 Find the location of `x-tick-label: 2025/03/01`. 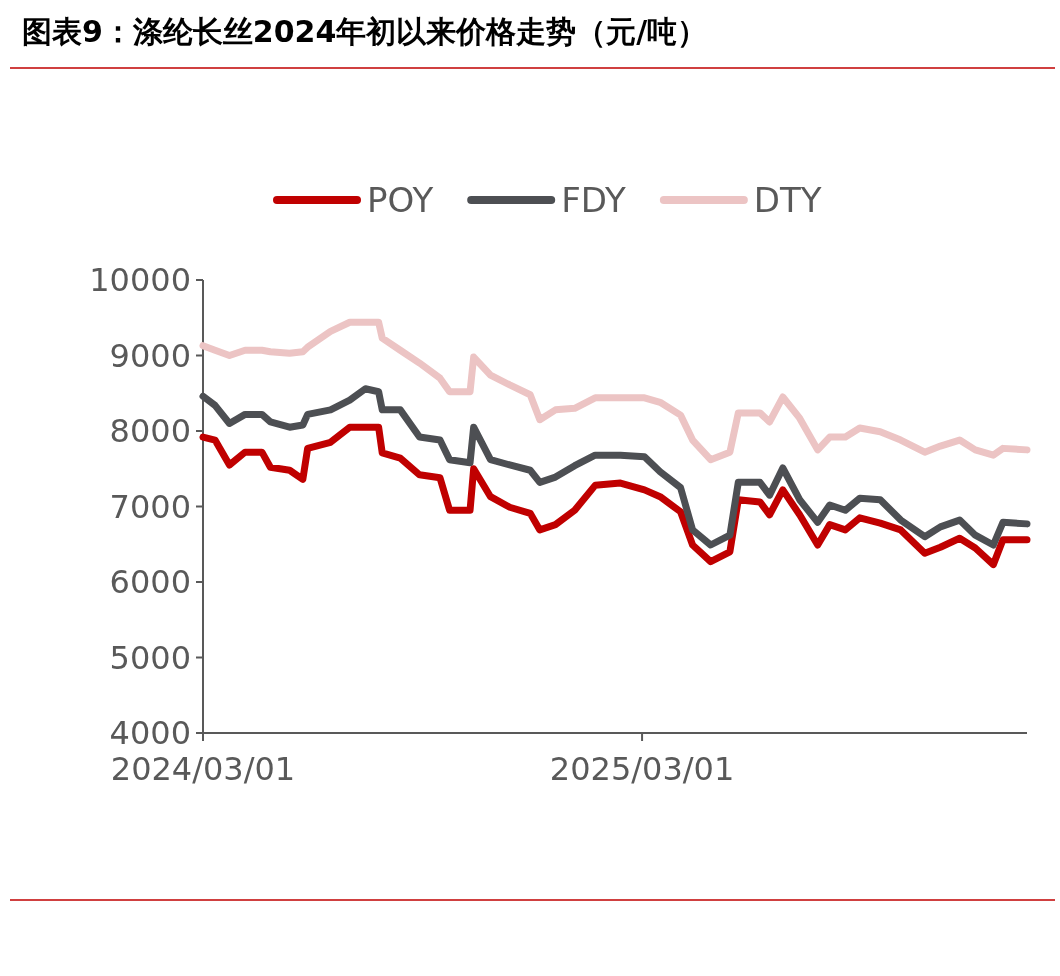

x-tick-label: 2025/03/01 is located at coordinates (642, 769).